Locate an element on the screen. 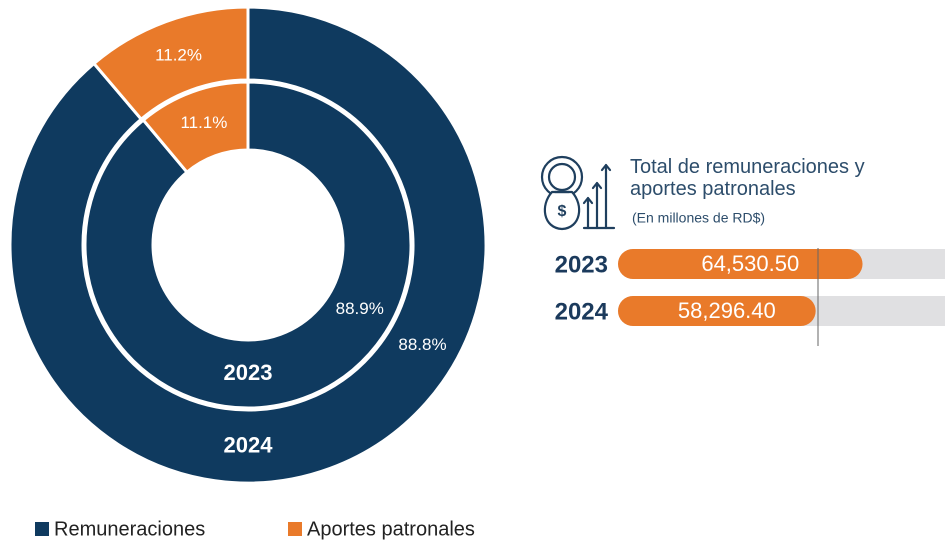  legend-label: Aportes patronales is located at coordinates (391, 529).